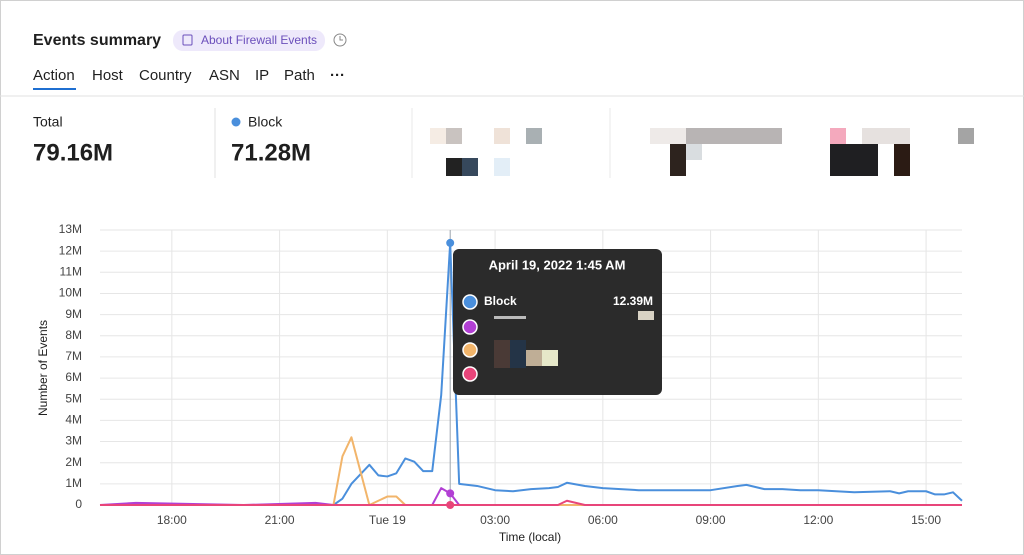  Describe the element at coordinates (711, 520) in the screenshot. I see `x-tick-label: 09:00` at that location.